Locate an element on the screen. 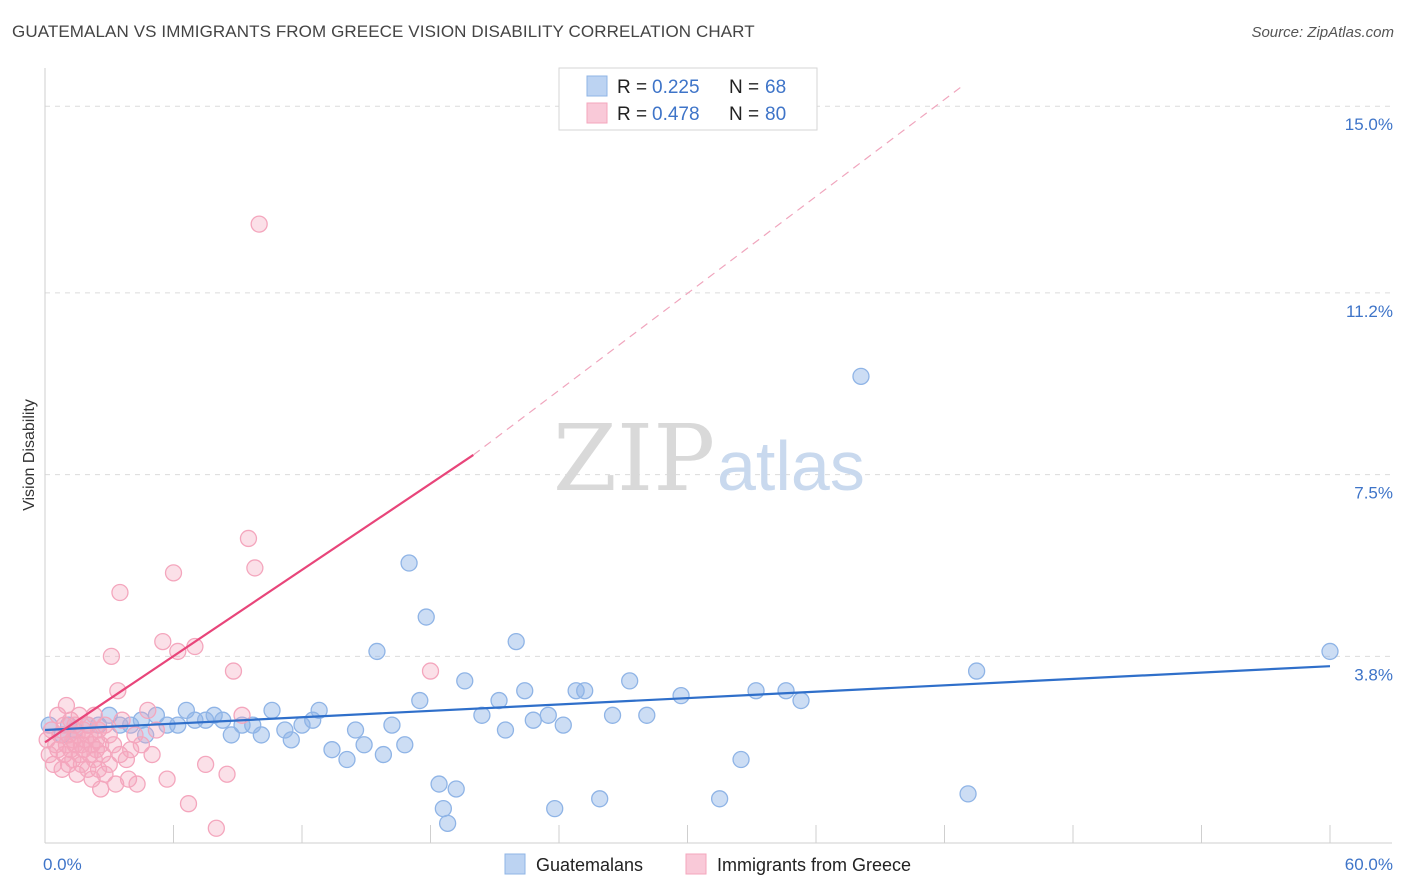  legend-swatch-guatemalans is located at coordinates (597, 86).